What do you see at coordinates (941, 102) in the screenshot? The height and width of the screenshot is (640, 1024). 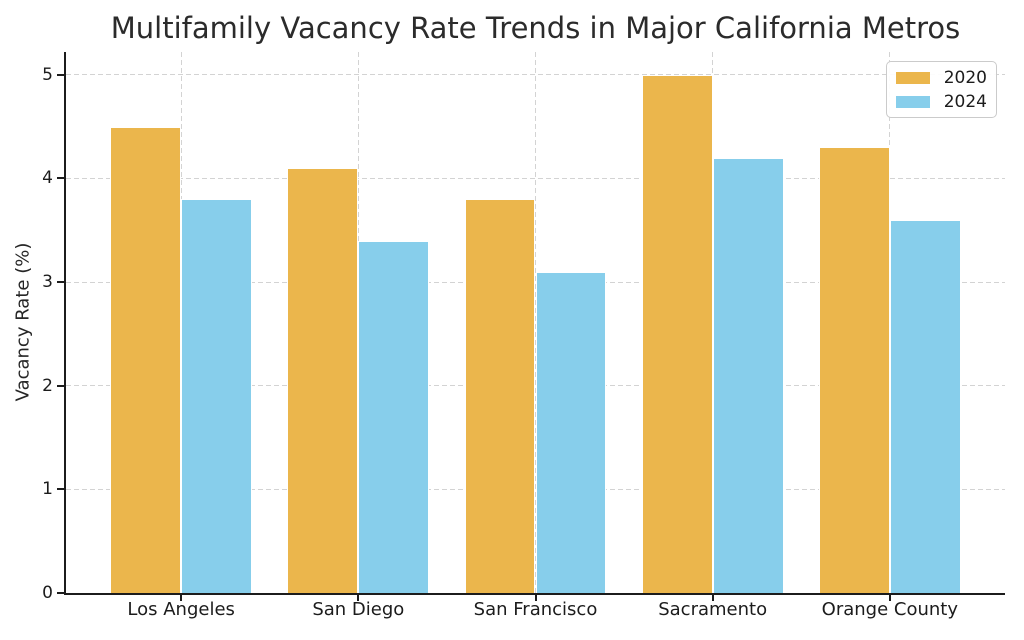 I see `legend-item-2024: 2024` at bounding box center [941, 102].